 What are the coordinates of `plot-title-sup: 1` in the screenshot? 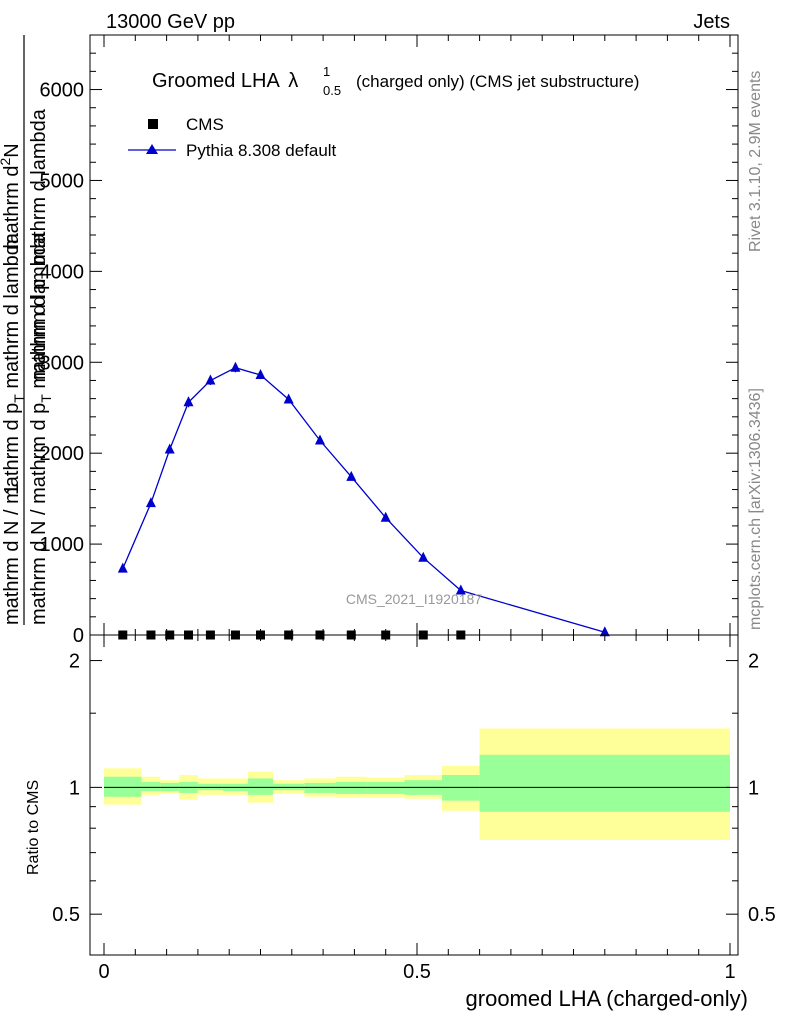 It's located at (326, 71).